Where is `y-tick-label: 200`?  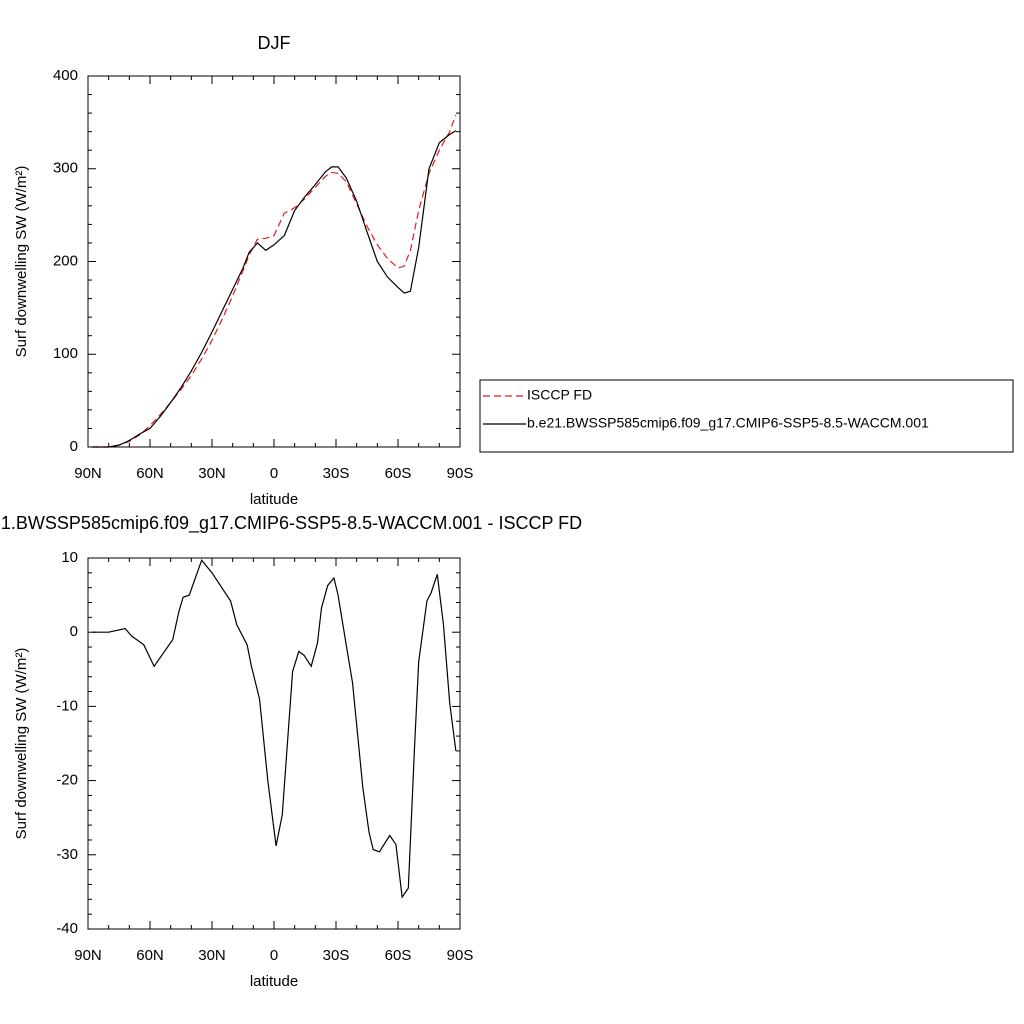
y-tick-label: 200 is located at coordinates (65, 260).